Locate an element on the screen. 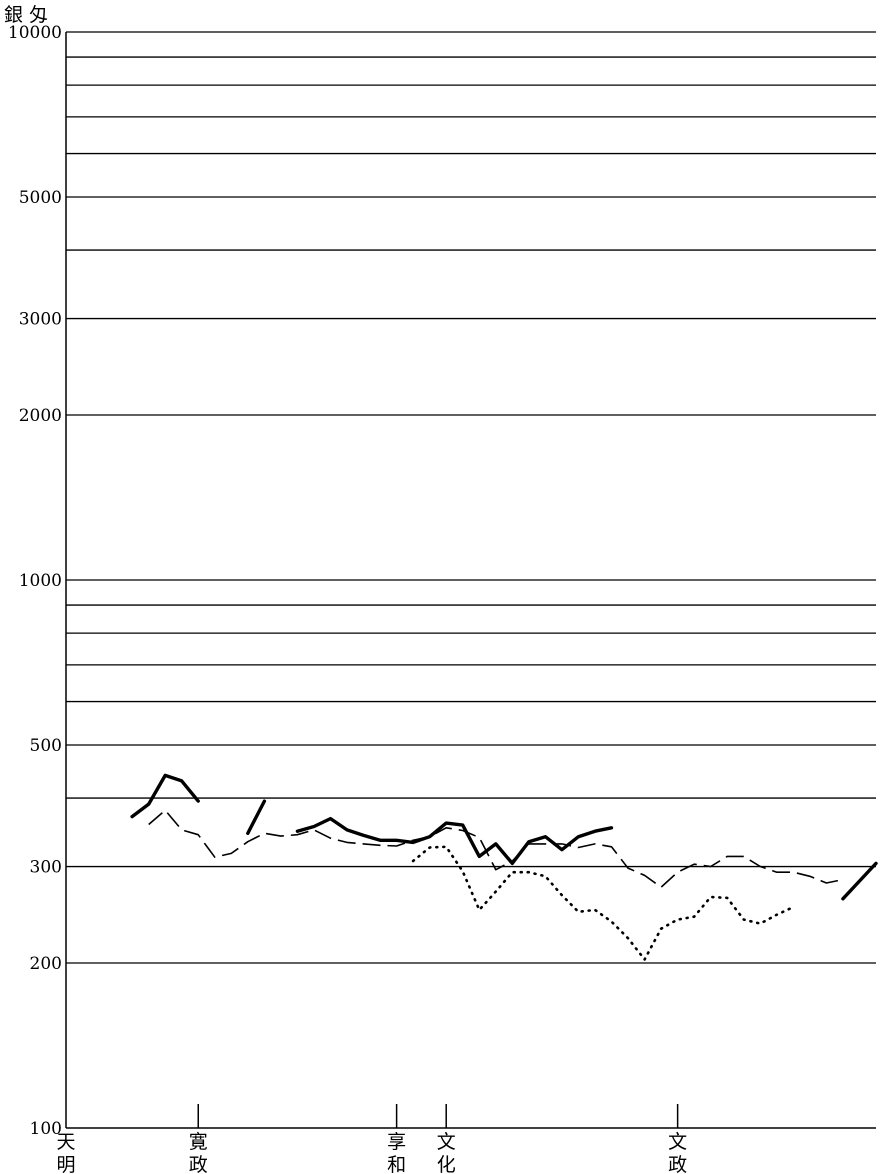 The height and width of the screenshot is (1174, 887). y-unit-label: 銀 匁 is located at coordinates (26, 15).